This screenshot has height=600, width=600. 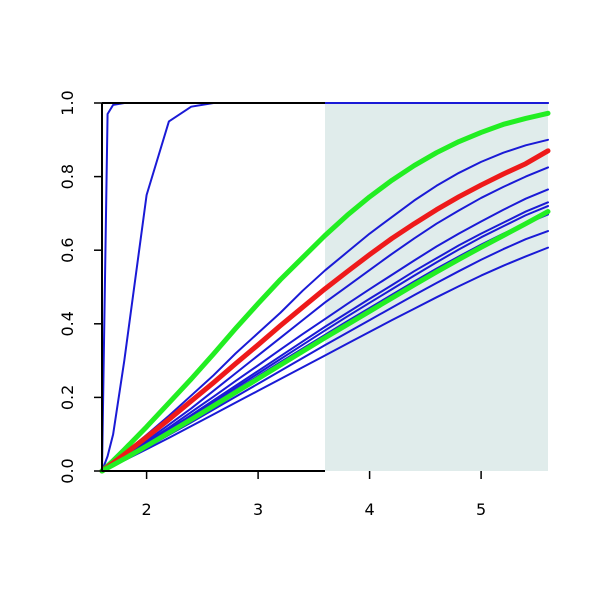 I want to click on x-tick-label: 2, so click(x=147, y=509).